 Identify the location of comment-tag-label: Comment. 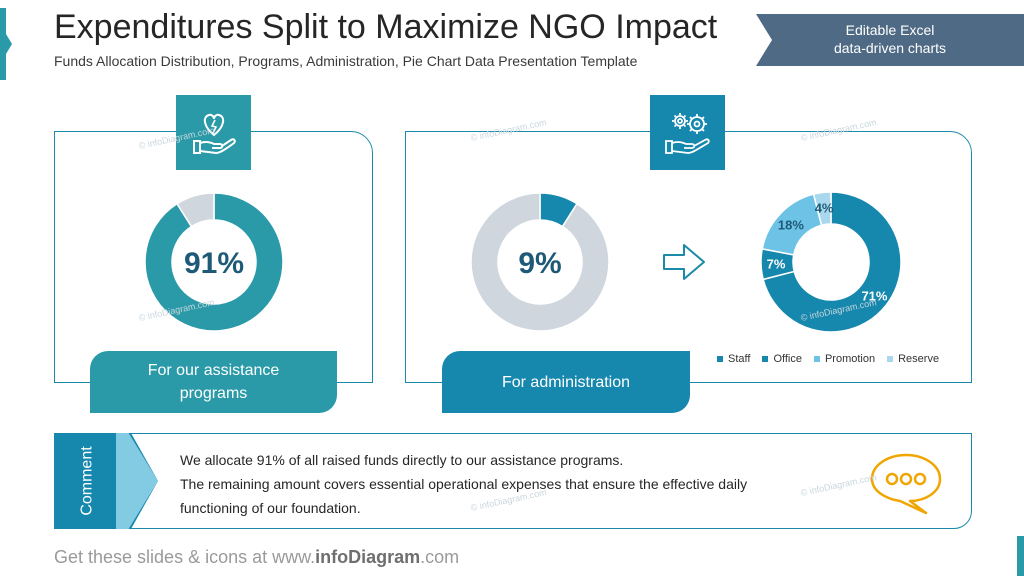
(88, 481).